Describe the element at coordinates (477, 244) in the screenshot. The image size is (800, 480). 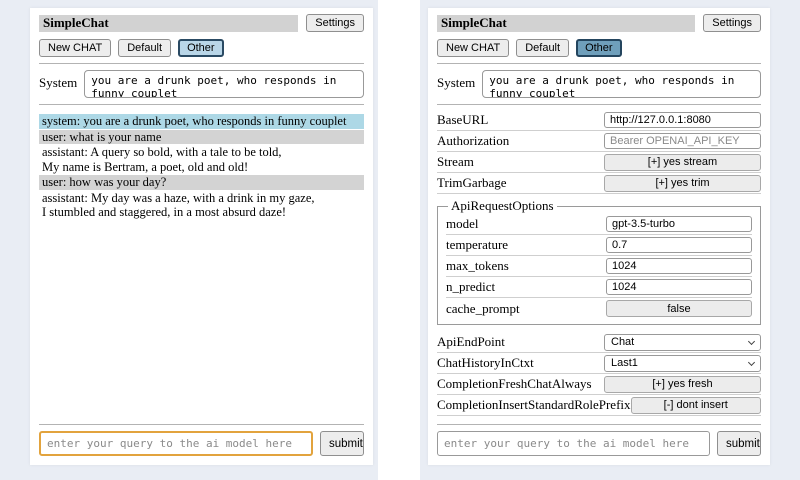
I see `setting-label: temperature` at that location.